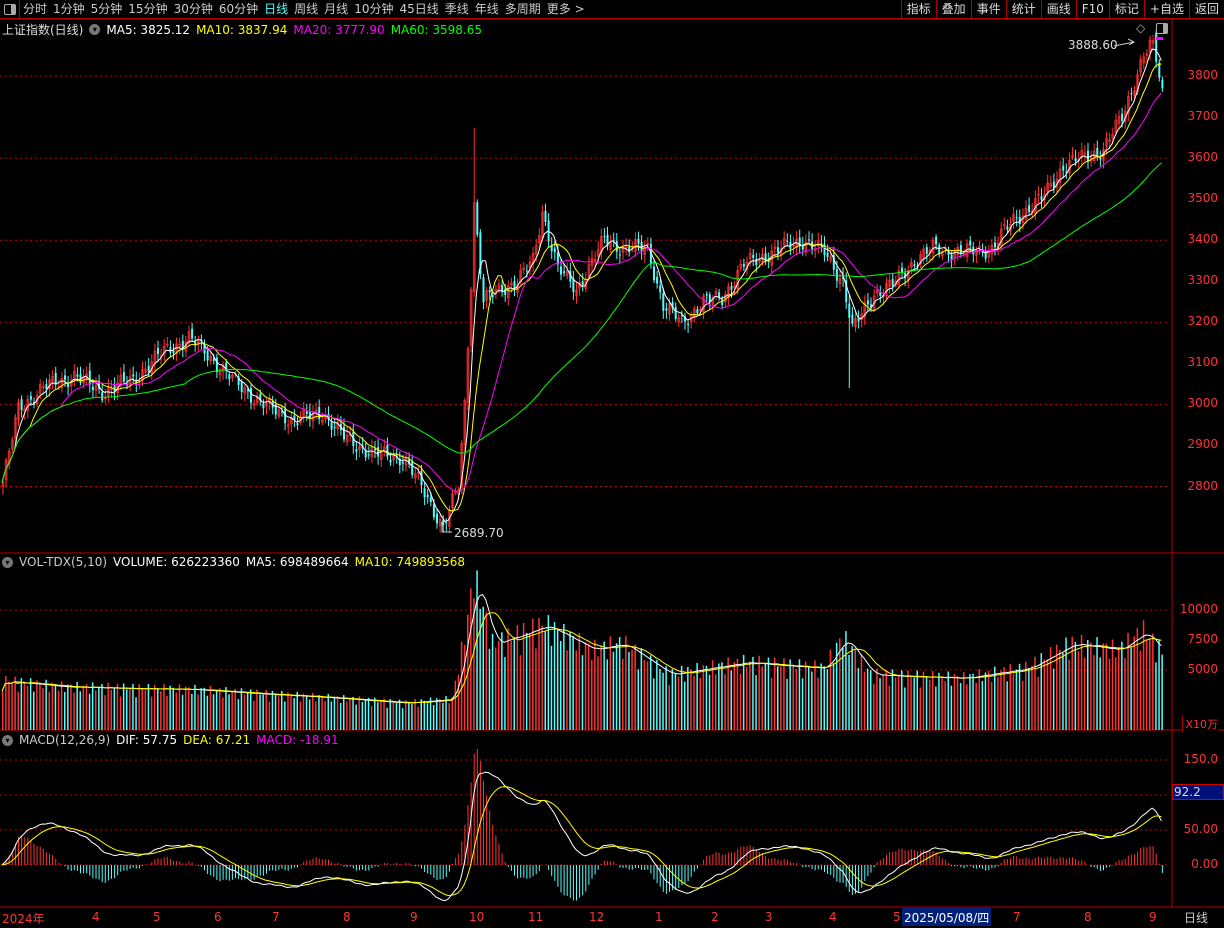 The image size is (1224, 928). Describe the element at coordinates (1200, 724) in the screenshot. I see `volume-unit: X10万` at that location.